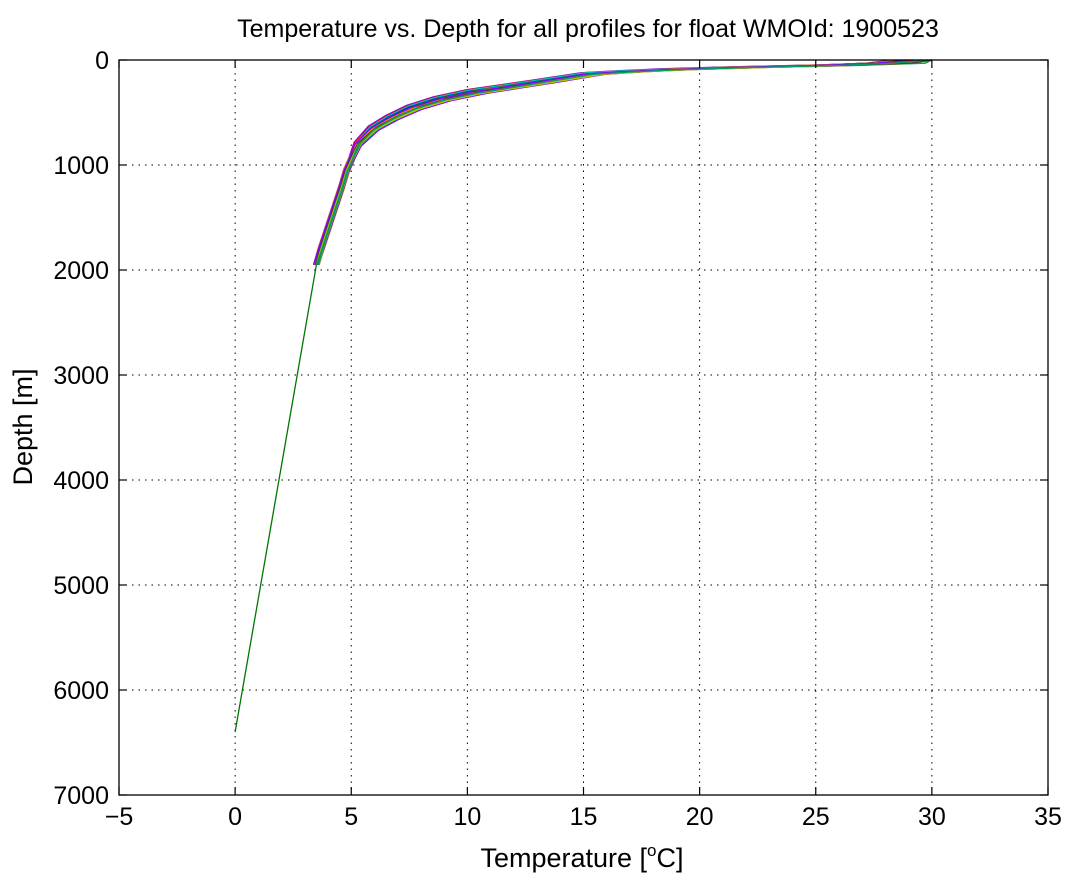 The height and width of the screenshot is (884, 1073). I want to click on deep-profile-line, so click(276, 498).